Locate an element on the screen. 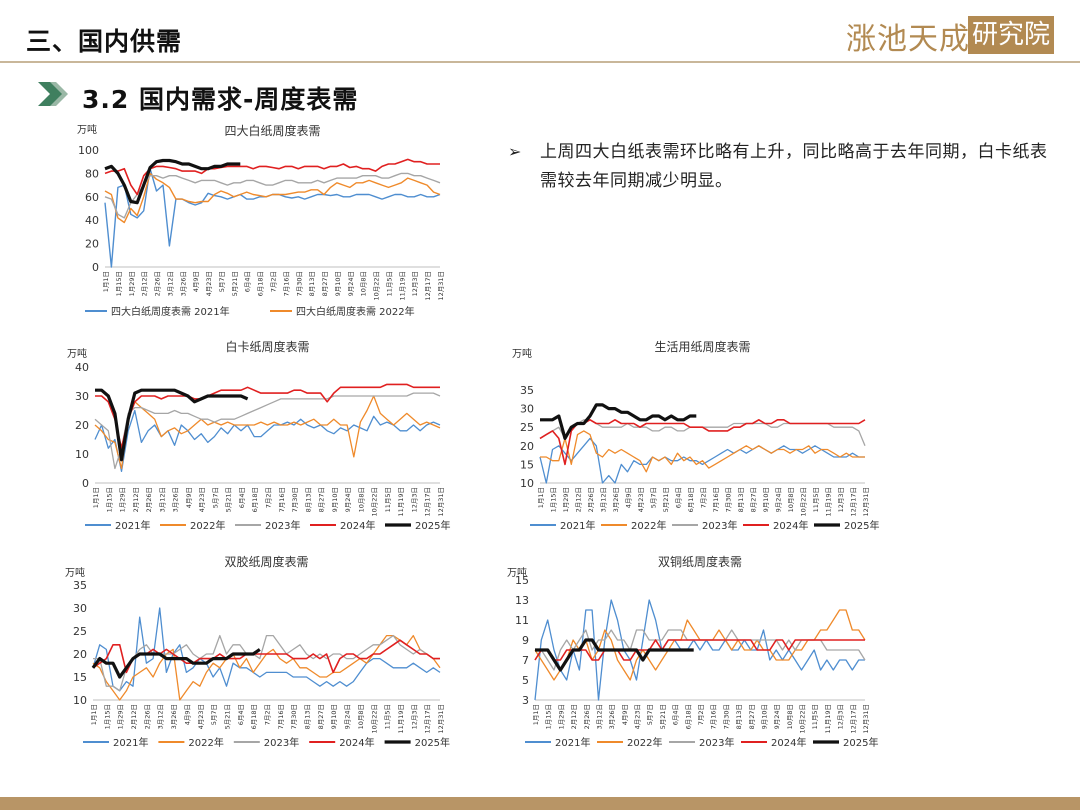 The image size is (1080, 810). y-tick-label: 0 is located at coordinates (85, 483).